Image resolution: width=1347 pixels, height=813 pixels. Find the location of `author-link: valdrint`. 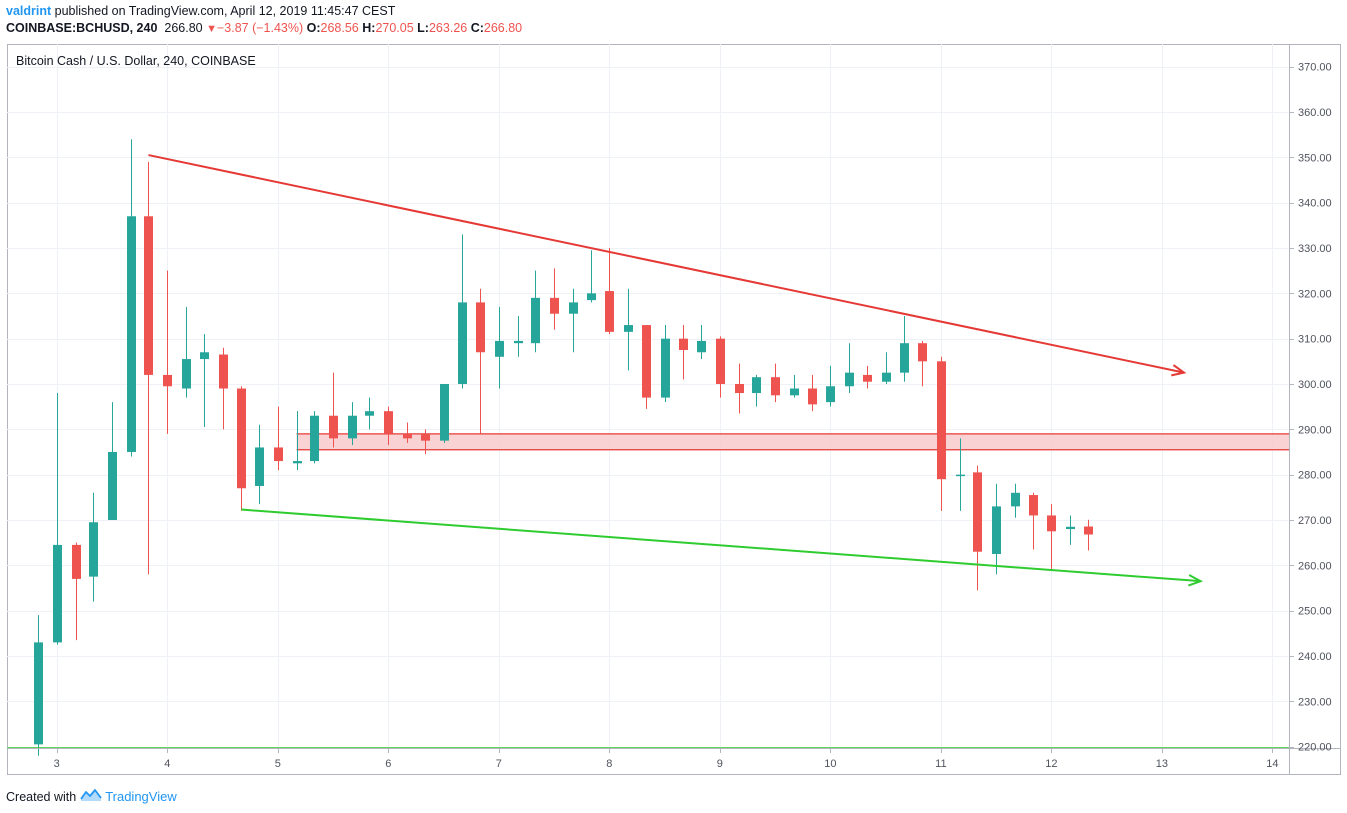

author-link: valdrint is located at coordinates (29, 11).